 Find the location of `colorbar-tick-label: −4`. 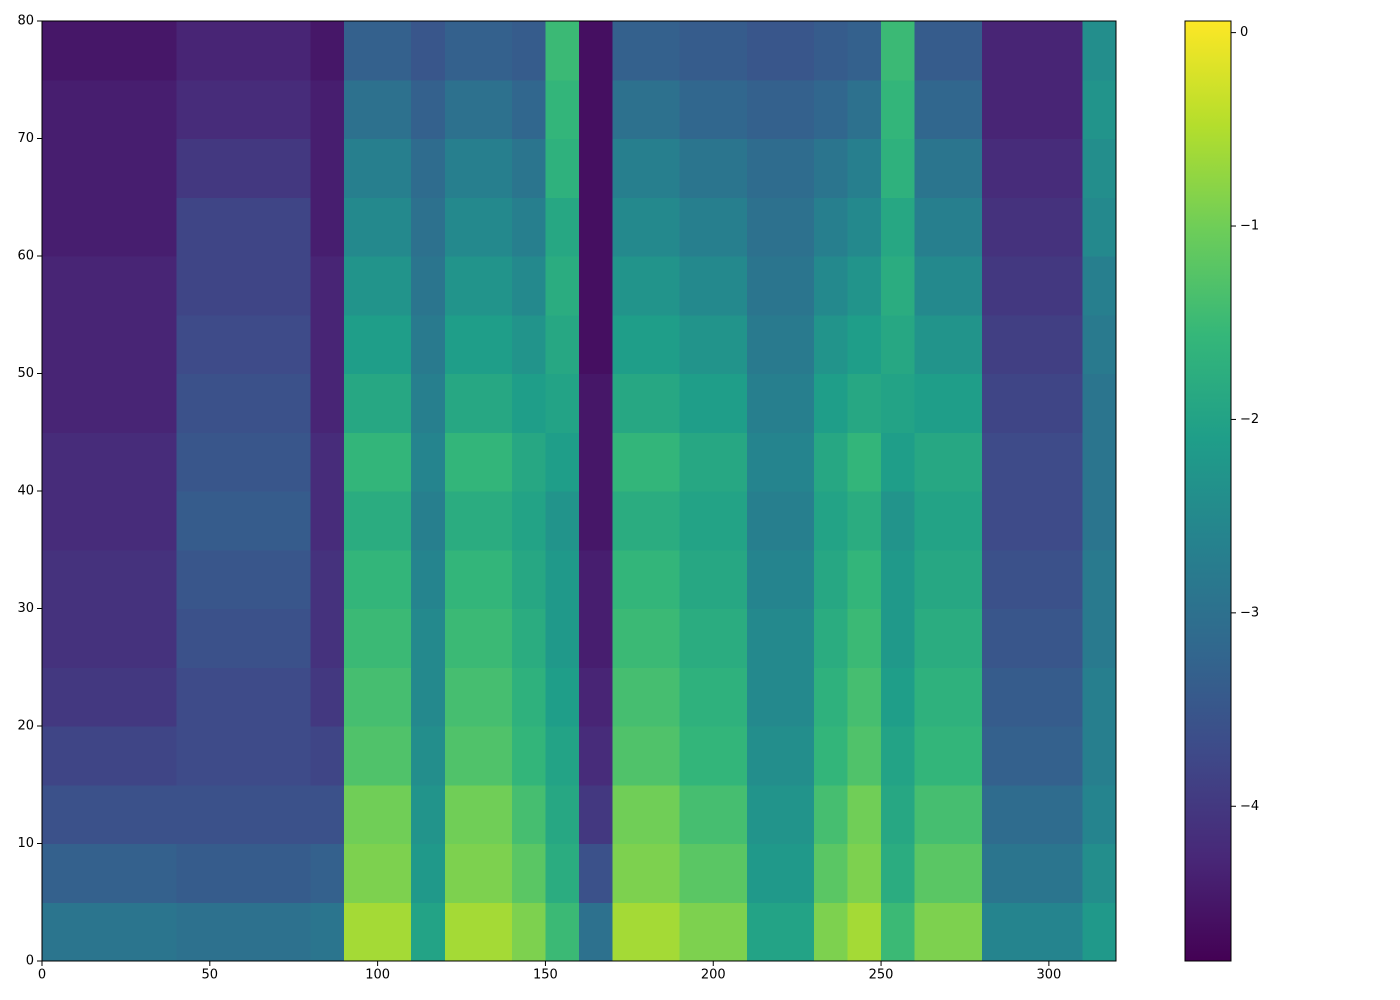

colorbar-tick-label: −4 is located at coordinates (1249, 806).